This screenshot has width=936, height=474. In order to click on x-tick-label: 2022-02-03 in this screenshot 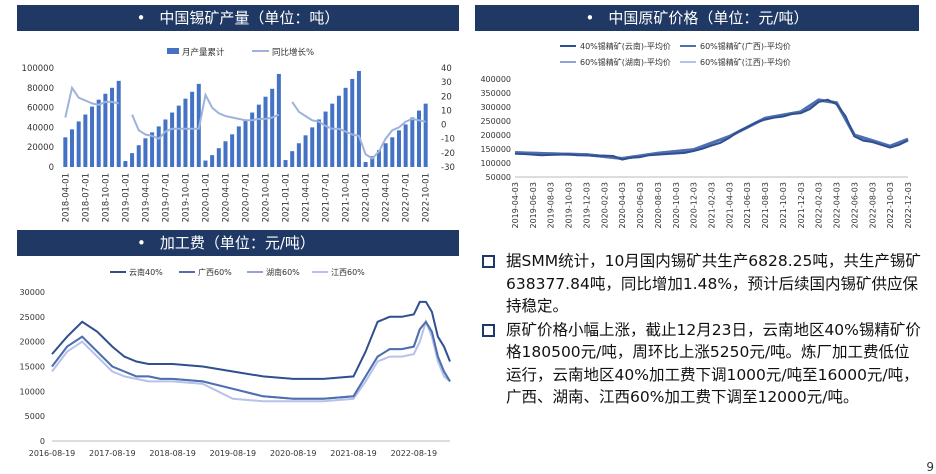, I will do `click(819, 205)`.